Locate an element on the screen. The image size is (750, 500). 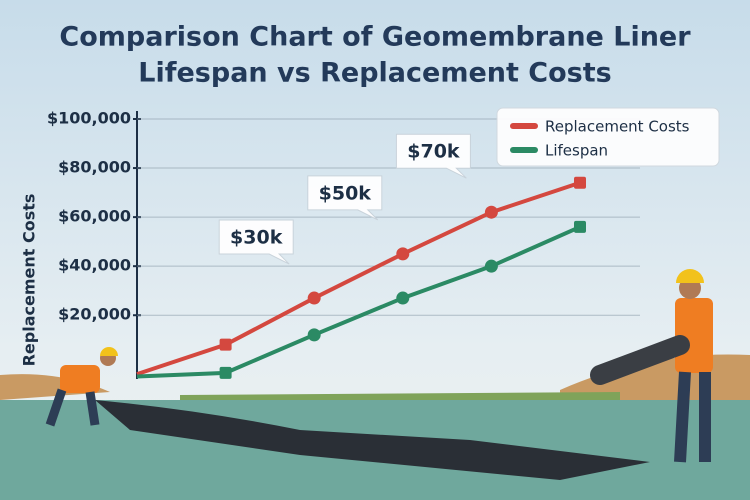
y-tick-label: $20,000 is located at coordinates (94, 314).